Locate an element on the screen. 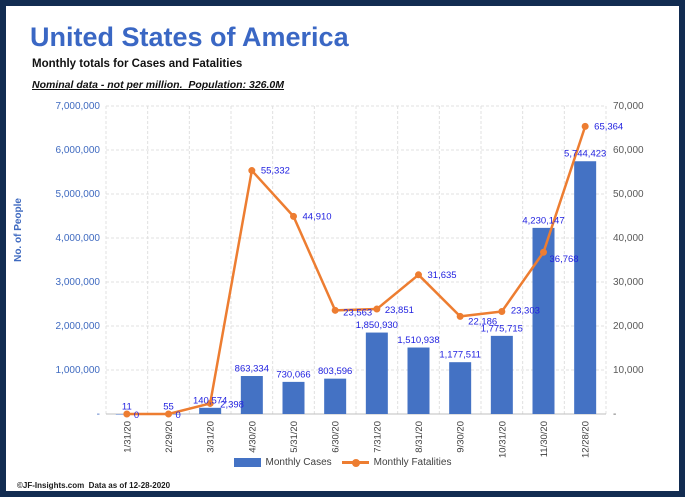 Image resolution: width=685 pixels, height=497 pixels. left-axis-tick-label: 3,000,000 is located at coordinates (78, 282).